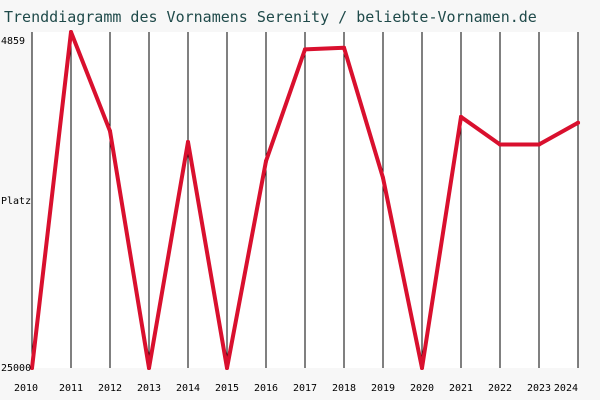  Describe the element at coordinates (149, 368) in the screenshot. I see `data-point-2013` at that location.